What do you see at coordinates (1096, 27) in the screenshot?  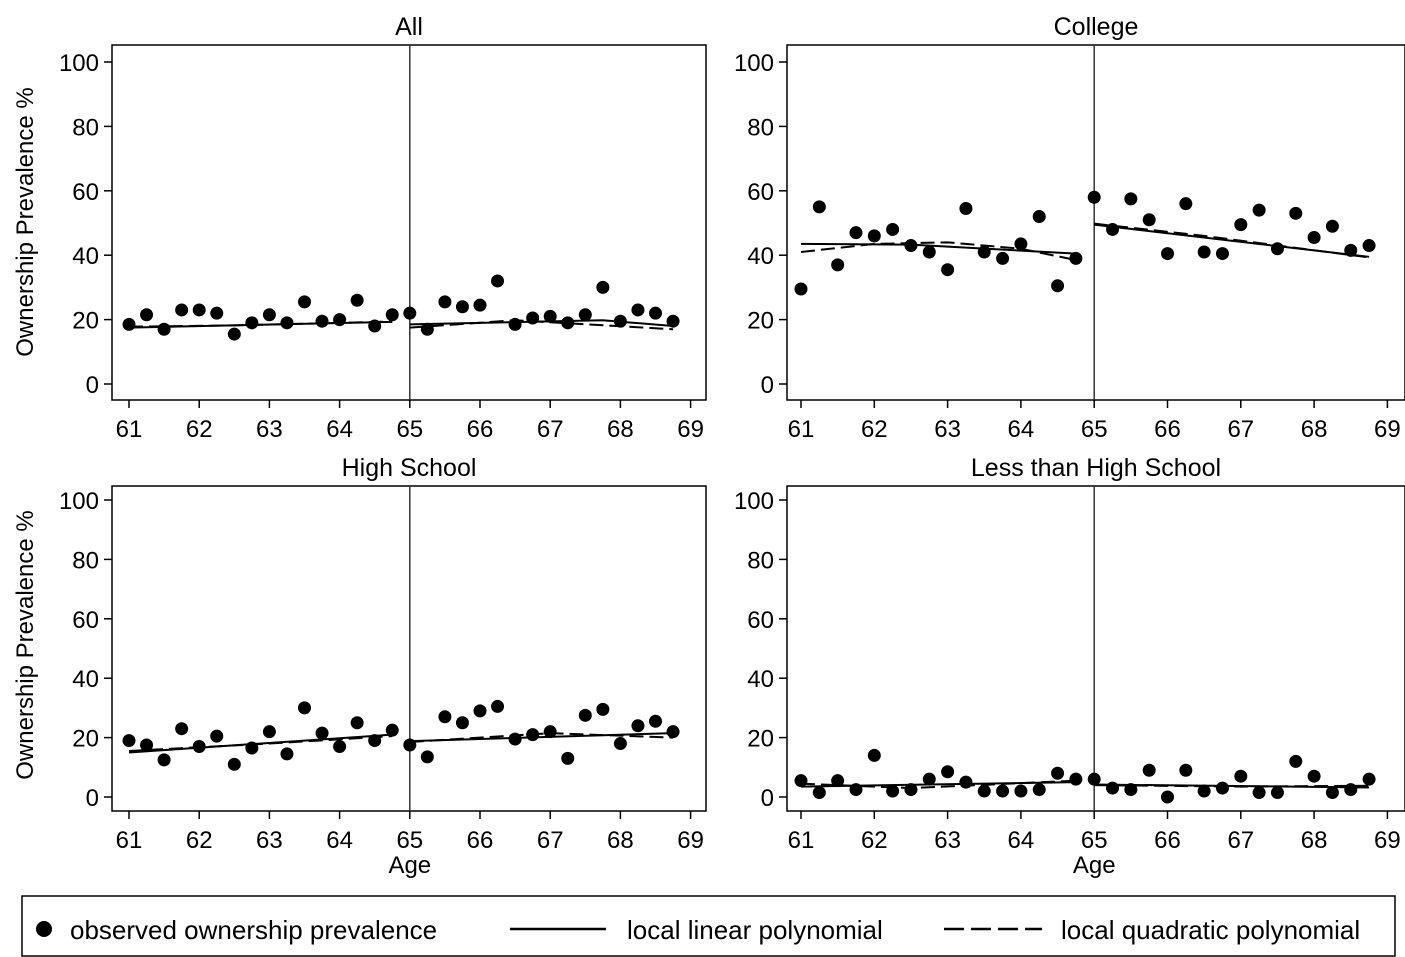 I see `panel-title: College` at bounding box center [1096, 27].